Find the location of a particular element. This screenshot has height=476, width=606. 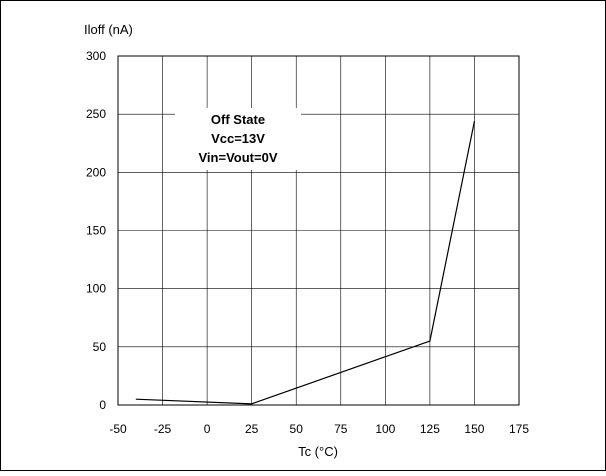

x-tick-label: -50 is located at coordinates (118, 429).